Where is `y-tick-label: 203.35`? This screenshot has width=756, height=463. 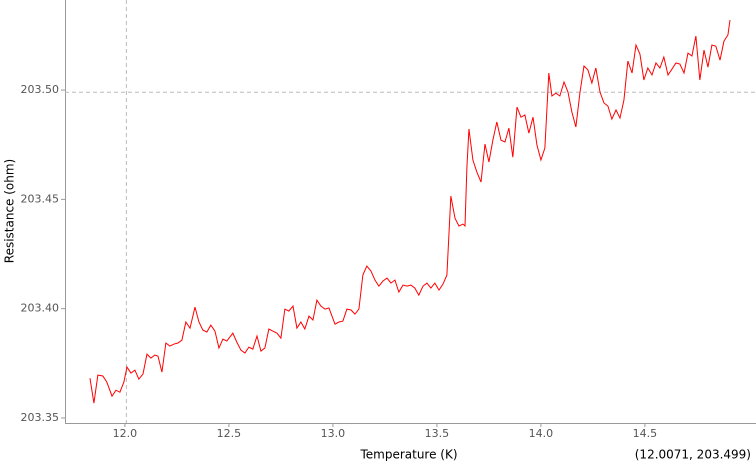
y-tick-label: 203.35 is located at coordinates (40, 417).